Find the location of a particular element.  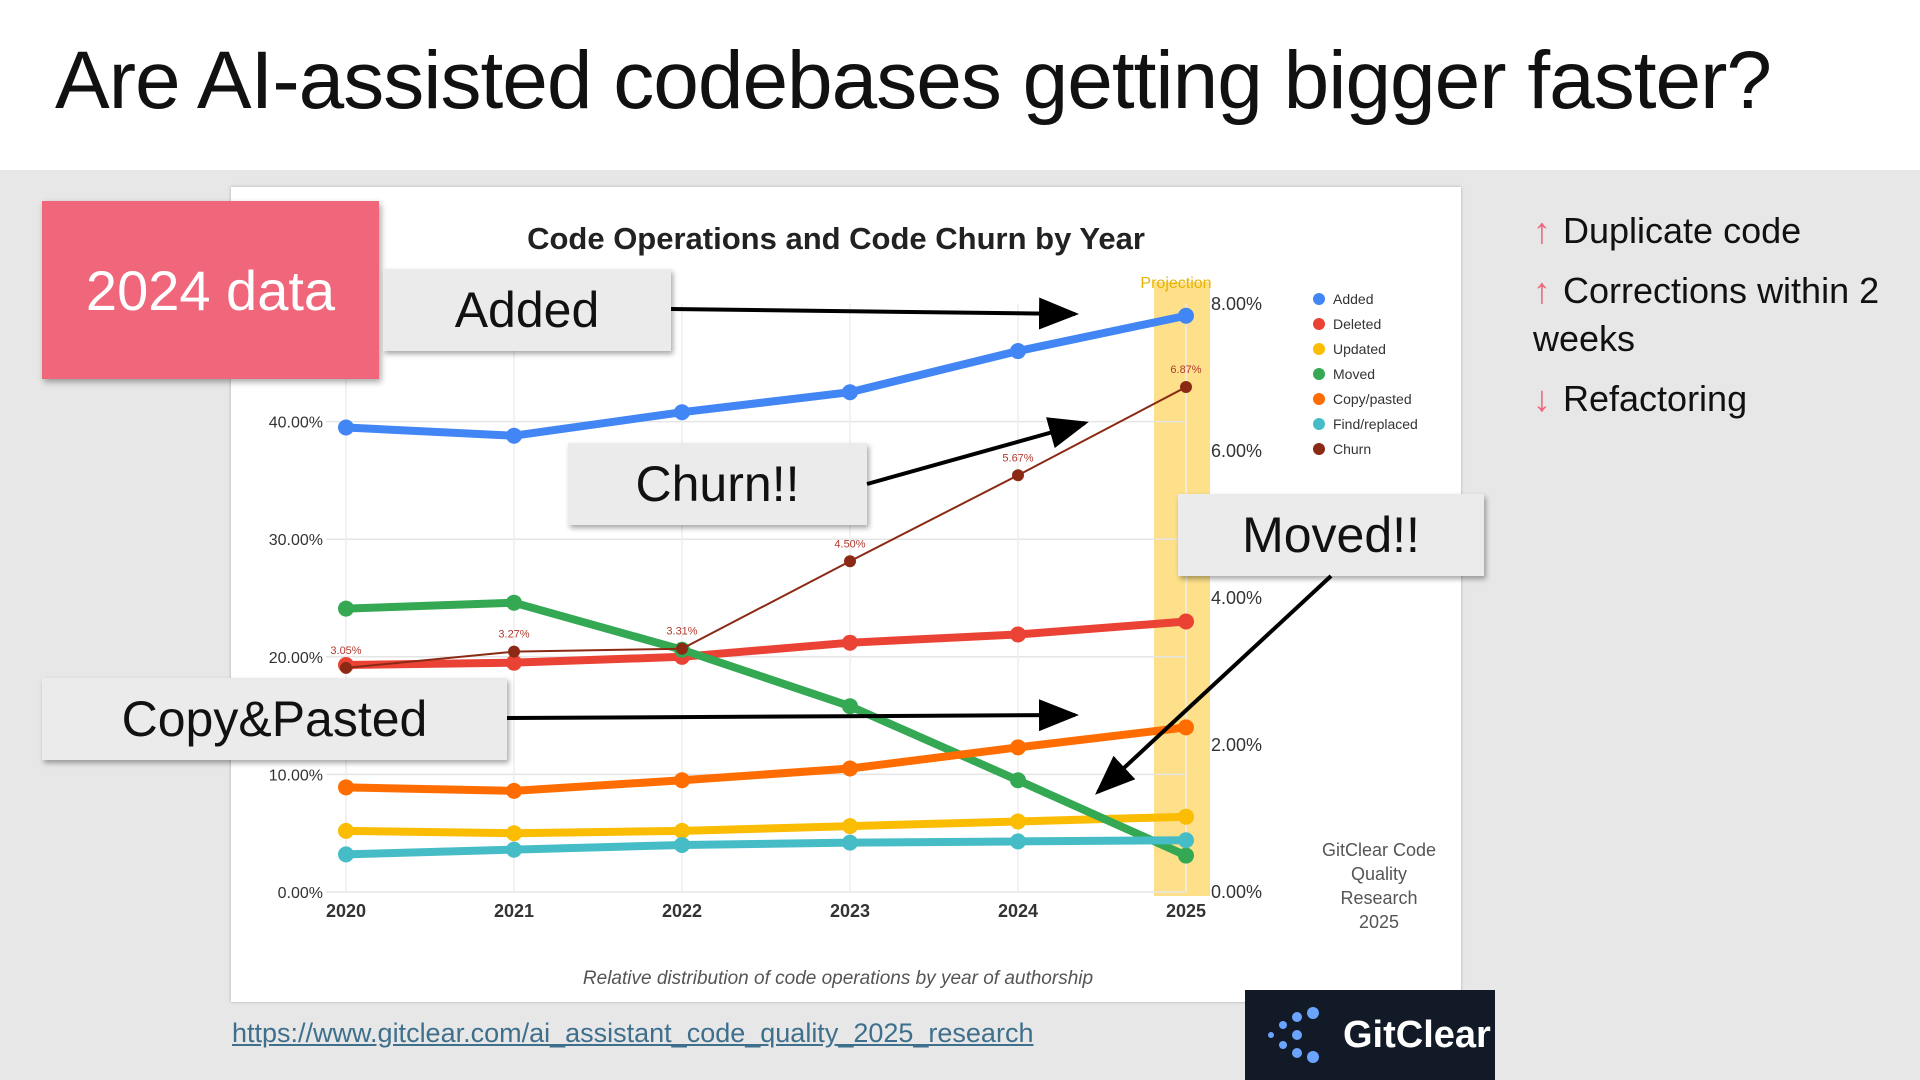

x-tick-label: 2025 is located at coordinates (1186, 911).